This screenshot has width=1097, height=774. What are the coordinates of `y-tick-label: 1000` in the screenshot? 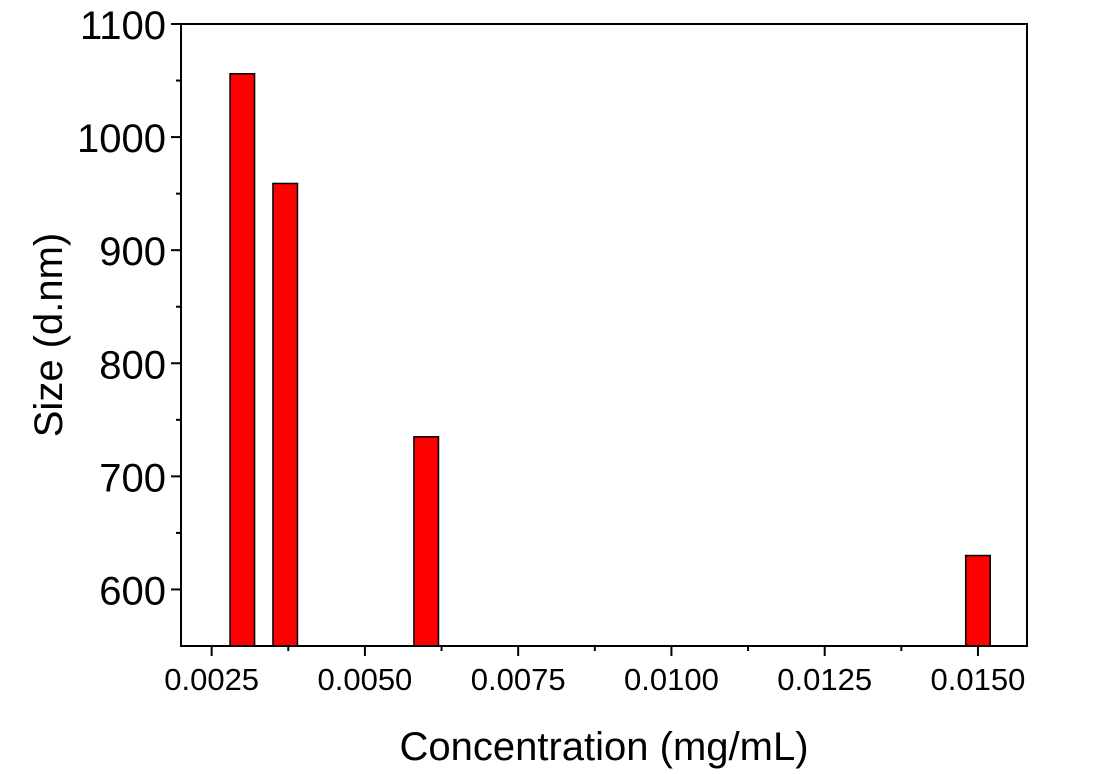 It's located at (121, 139).